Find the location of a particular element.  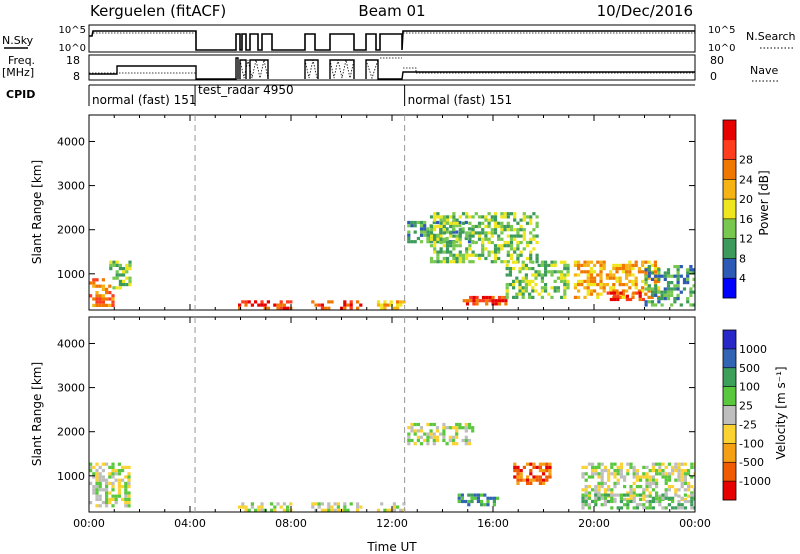

velocity-colorbar-tick-label: -100 is located at coordinates (751, 443).